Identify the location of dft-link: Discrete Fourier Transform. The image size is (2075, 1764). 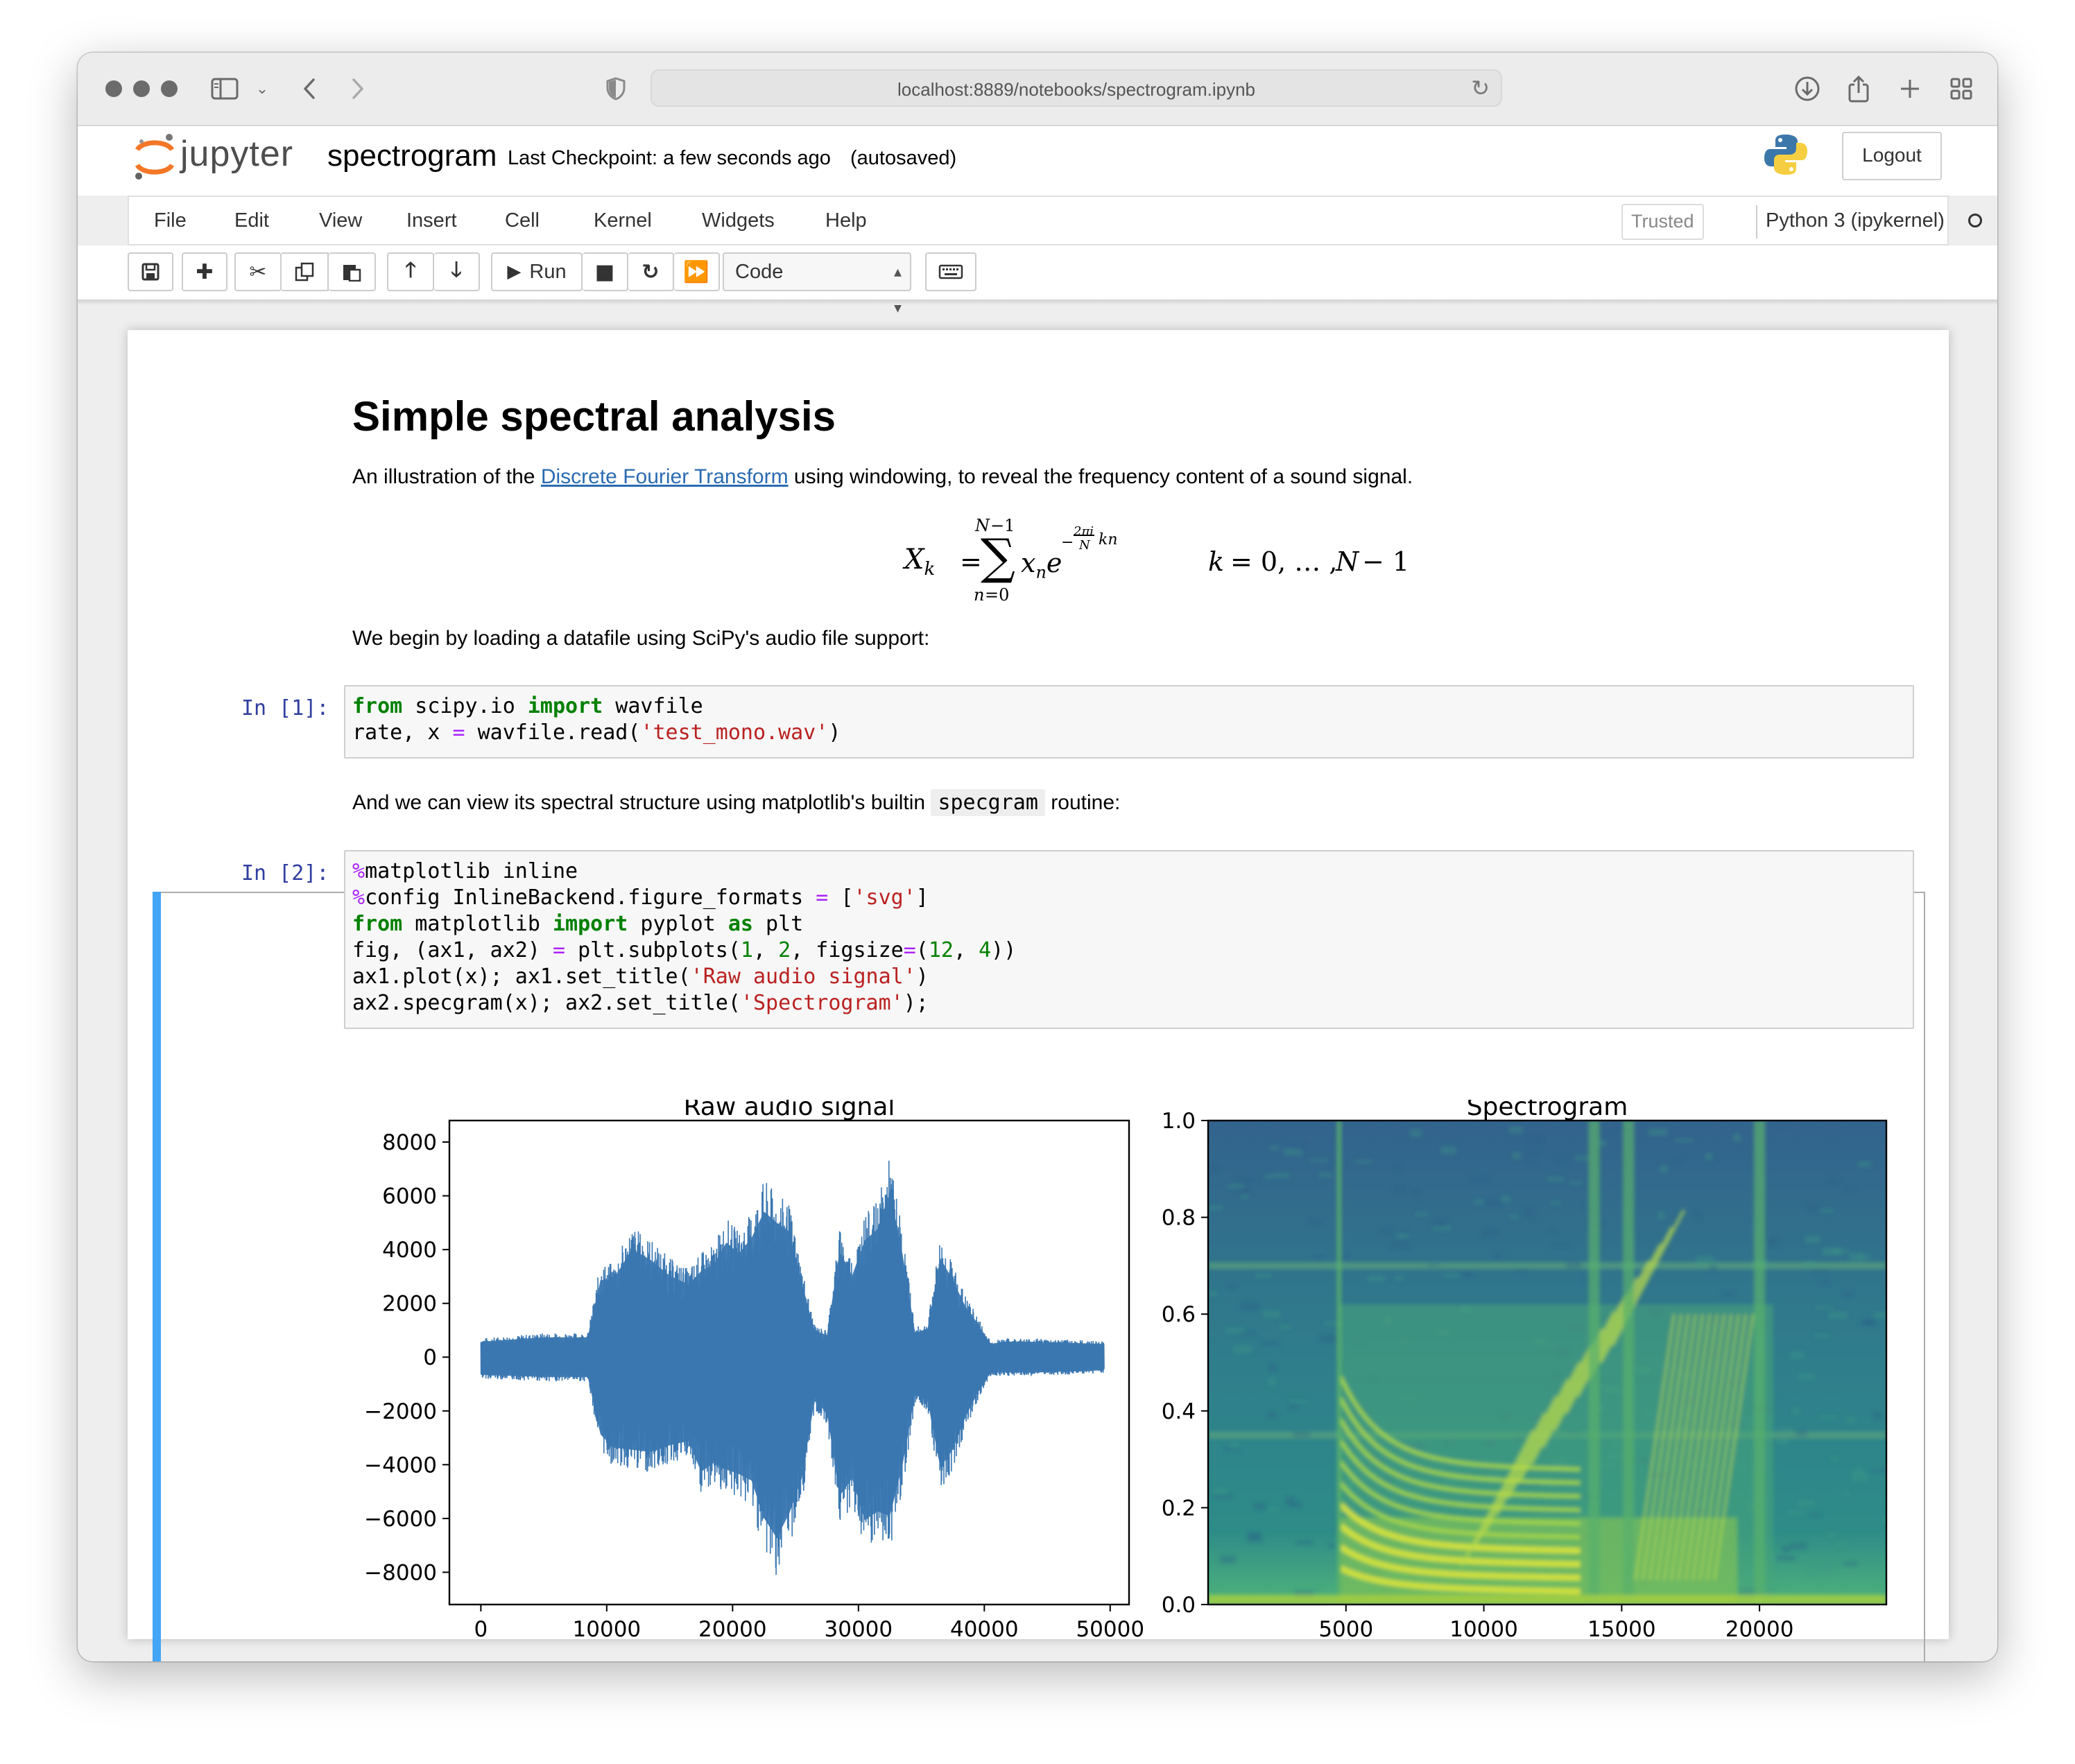
(664, 477).